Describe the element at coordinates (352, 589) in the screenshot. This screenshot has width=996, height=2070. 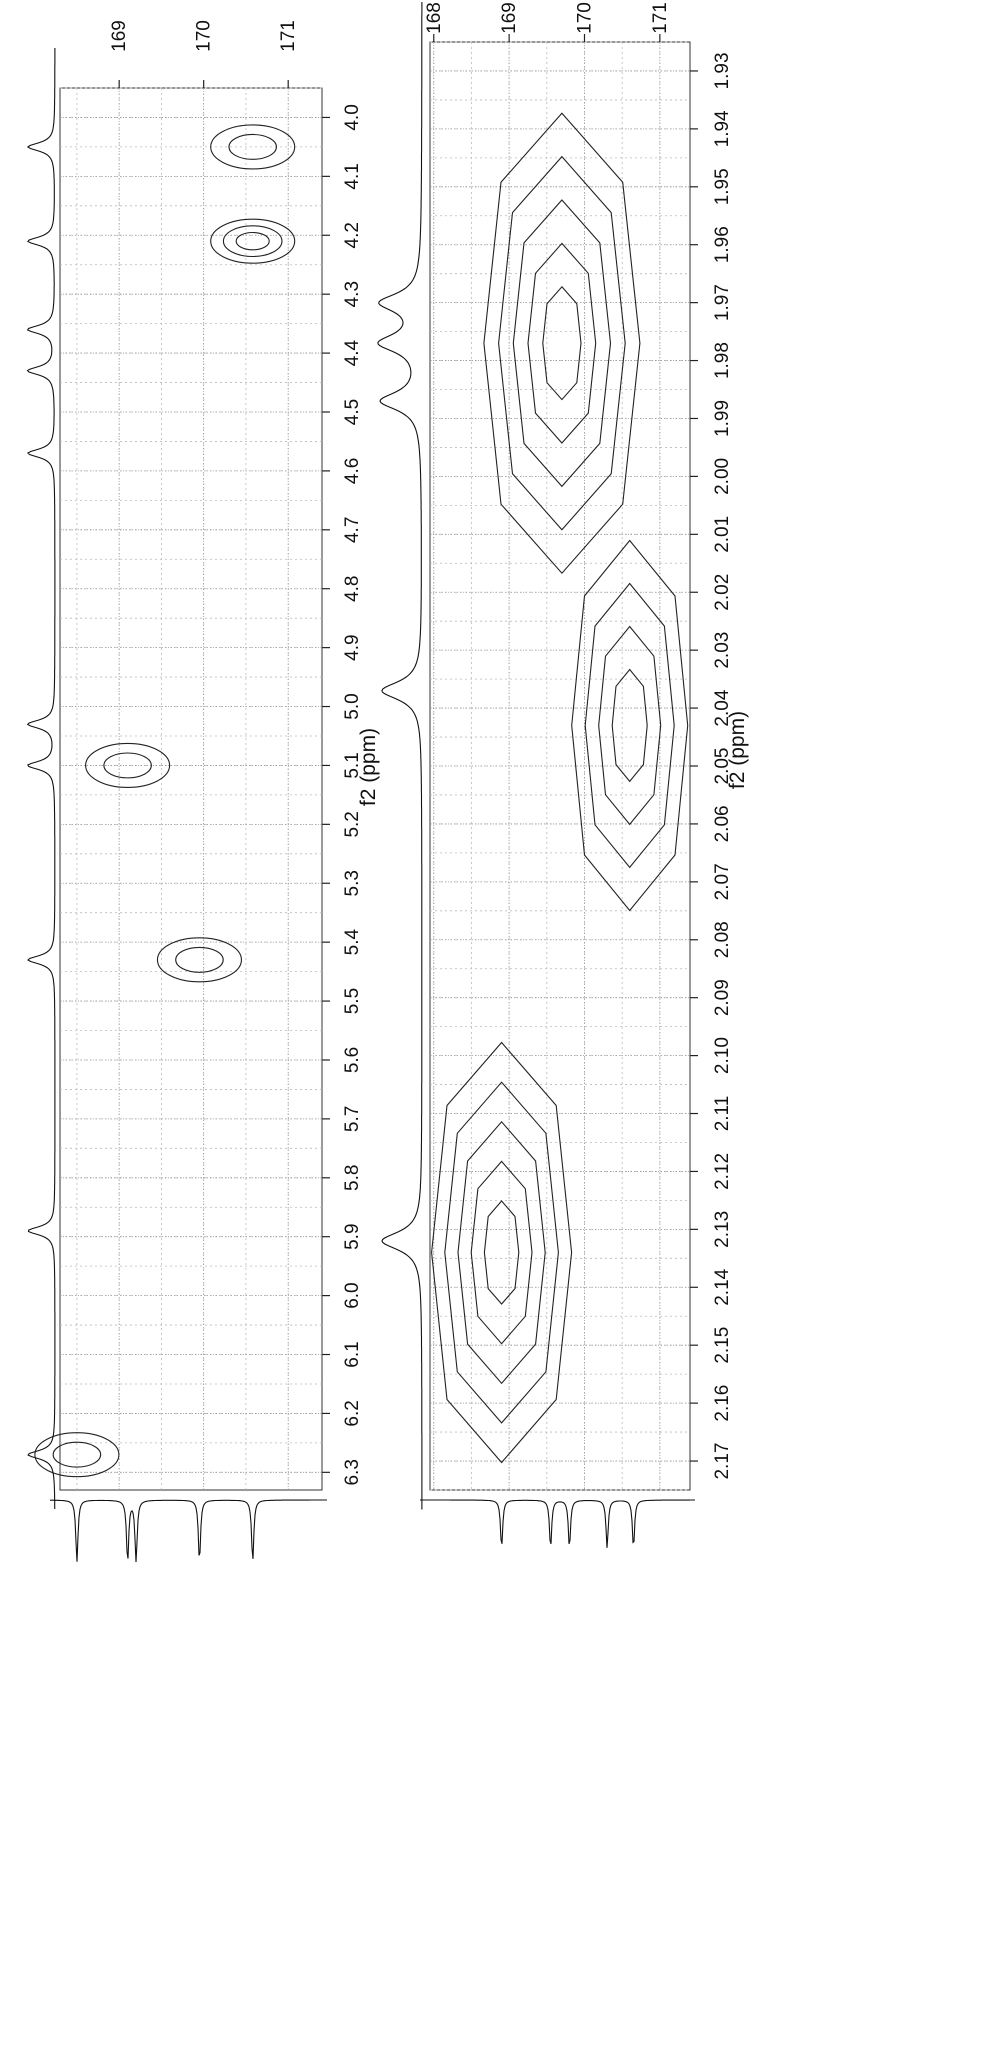
I see `f2-tick-label: 4.8` at that location.